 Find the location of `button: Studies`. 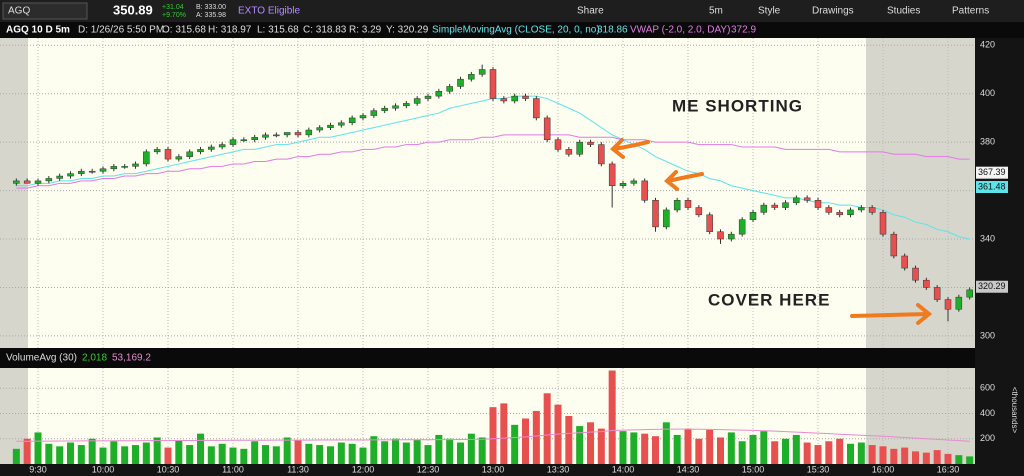

button: Studies is located at coordinates (903, 11).